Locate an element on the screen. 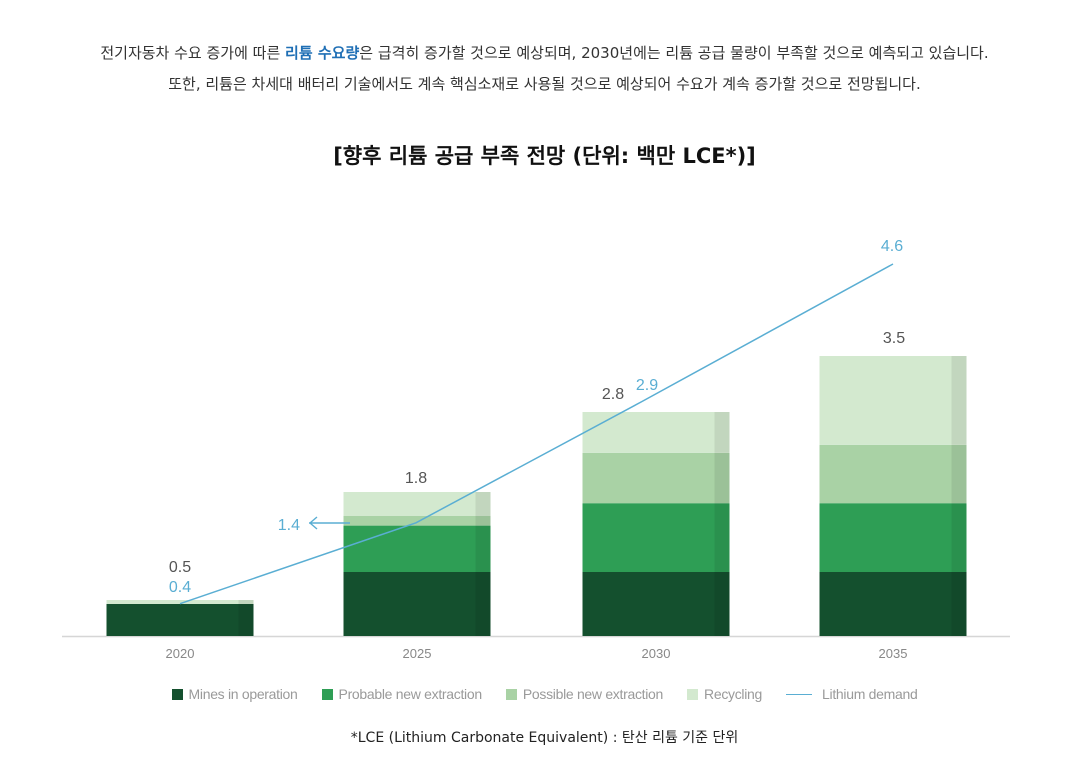  legend-label-recycling: Recycling is located at coordinates (733, 694).